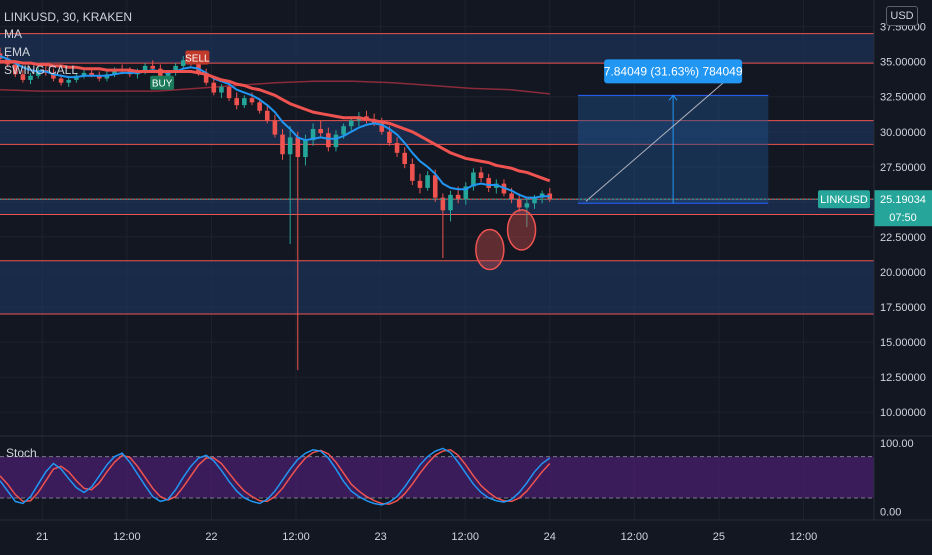 Image resolution: width=932 pixels, height=555 pixels. I want to click on price-tick-label: 22.50000, so click(903, 238).